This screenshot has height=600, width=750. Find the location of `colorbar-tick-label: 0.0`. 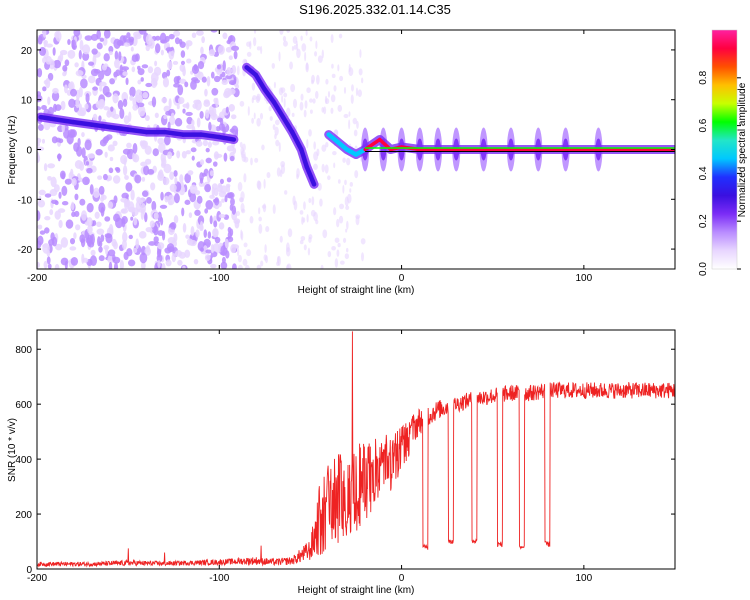

colorbar-tick-label: 0.0 is located at coordinates (703, 269).